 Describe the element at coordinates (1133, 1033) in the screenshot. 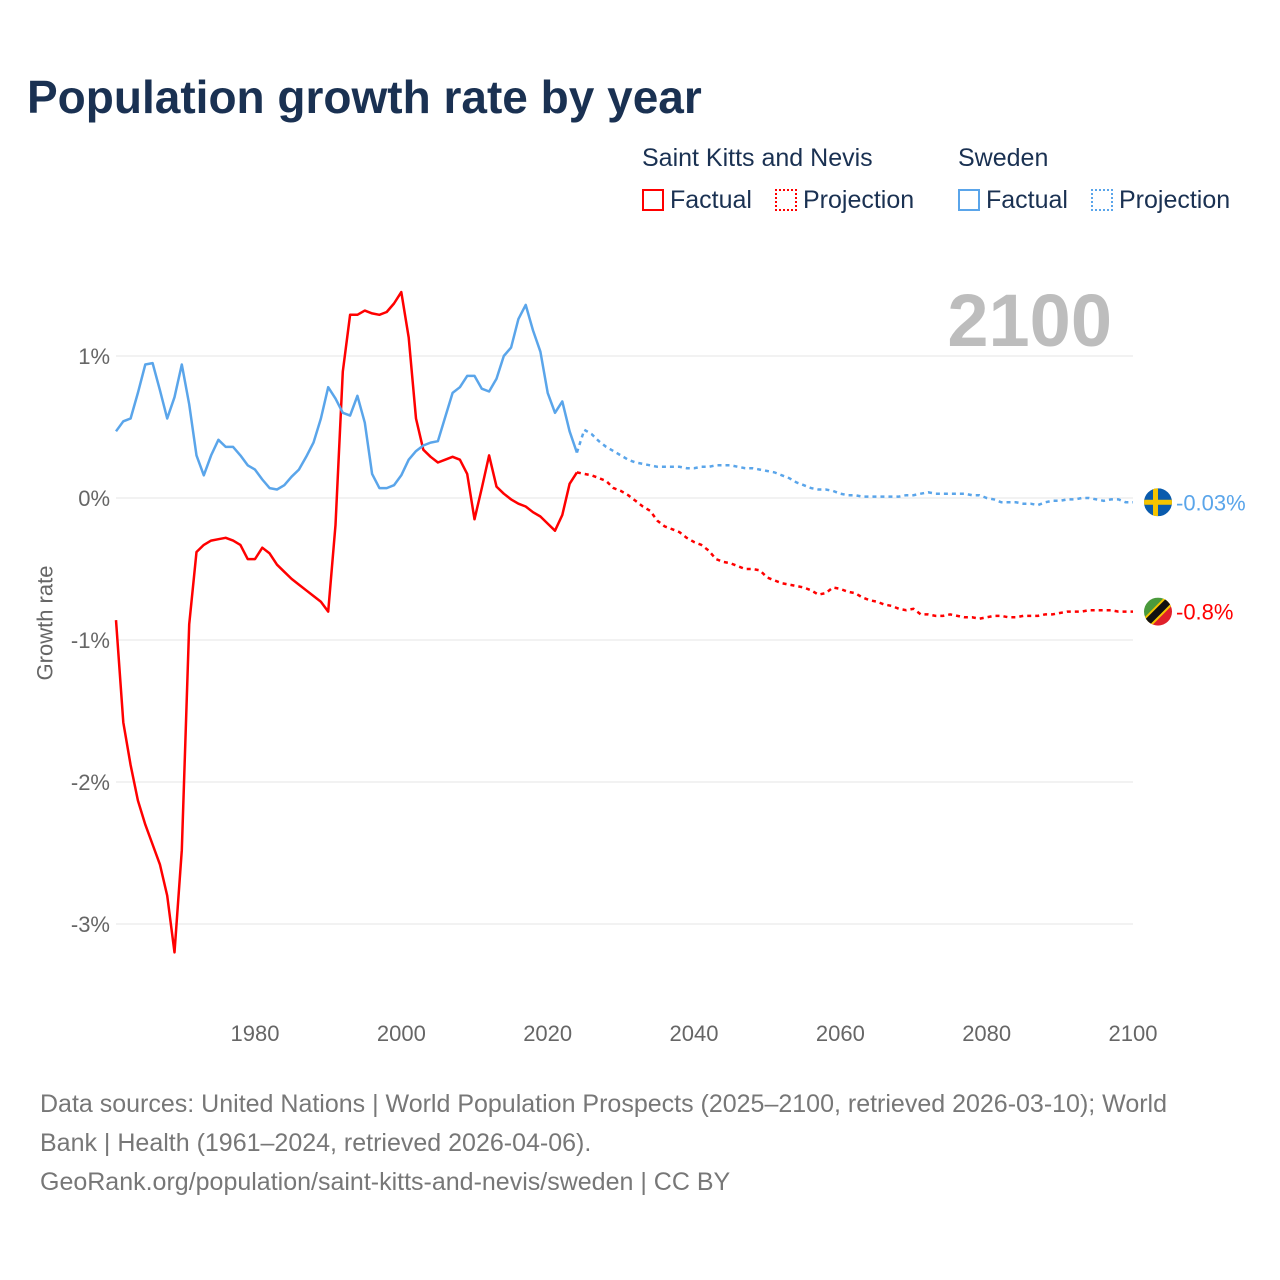

I see `x-tick-label: 2100` at that location.